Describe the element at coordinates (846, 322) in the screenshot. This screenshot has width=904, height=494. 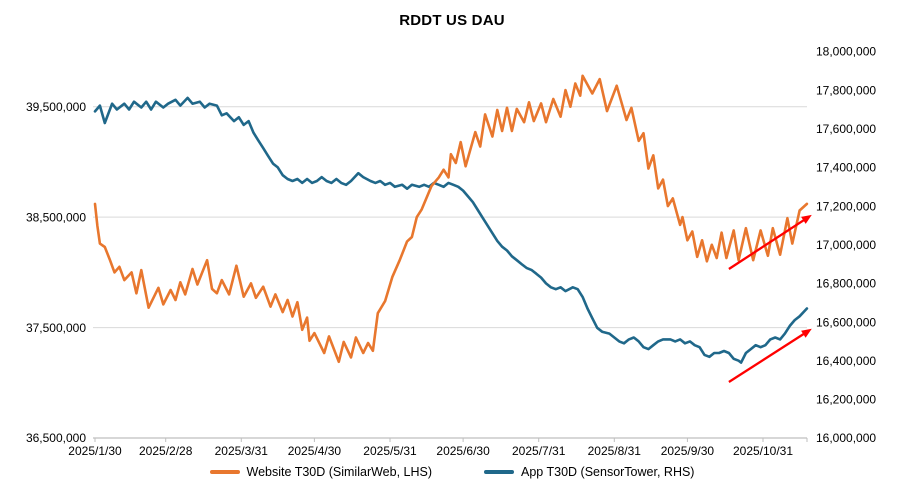
I see `y-axis-right-tick-label: 16,600,000` at that location.